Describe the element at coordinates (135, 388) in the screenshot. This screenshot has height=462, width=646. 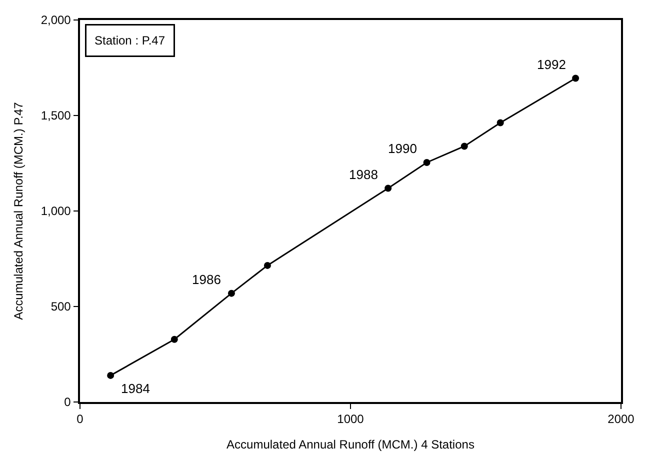
I see `annotation: 1984` at that location.